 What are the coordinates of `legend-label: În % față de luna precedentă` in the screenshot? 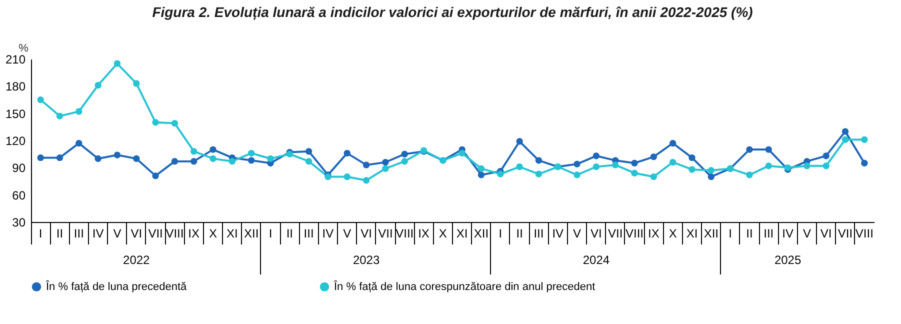 It's located at (116, 286).